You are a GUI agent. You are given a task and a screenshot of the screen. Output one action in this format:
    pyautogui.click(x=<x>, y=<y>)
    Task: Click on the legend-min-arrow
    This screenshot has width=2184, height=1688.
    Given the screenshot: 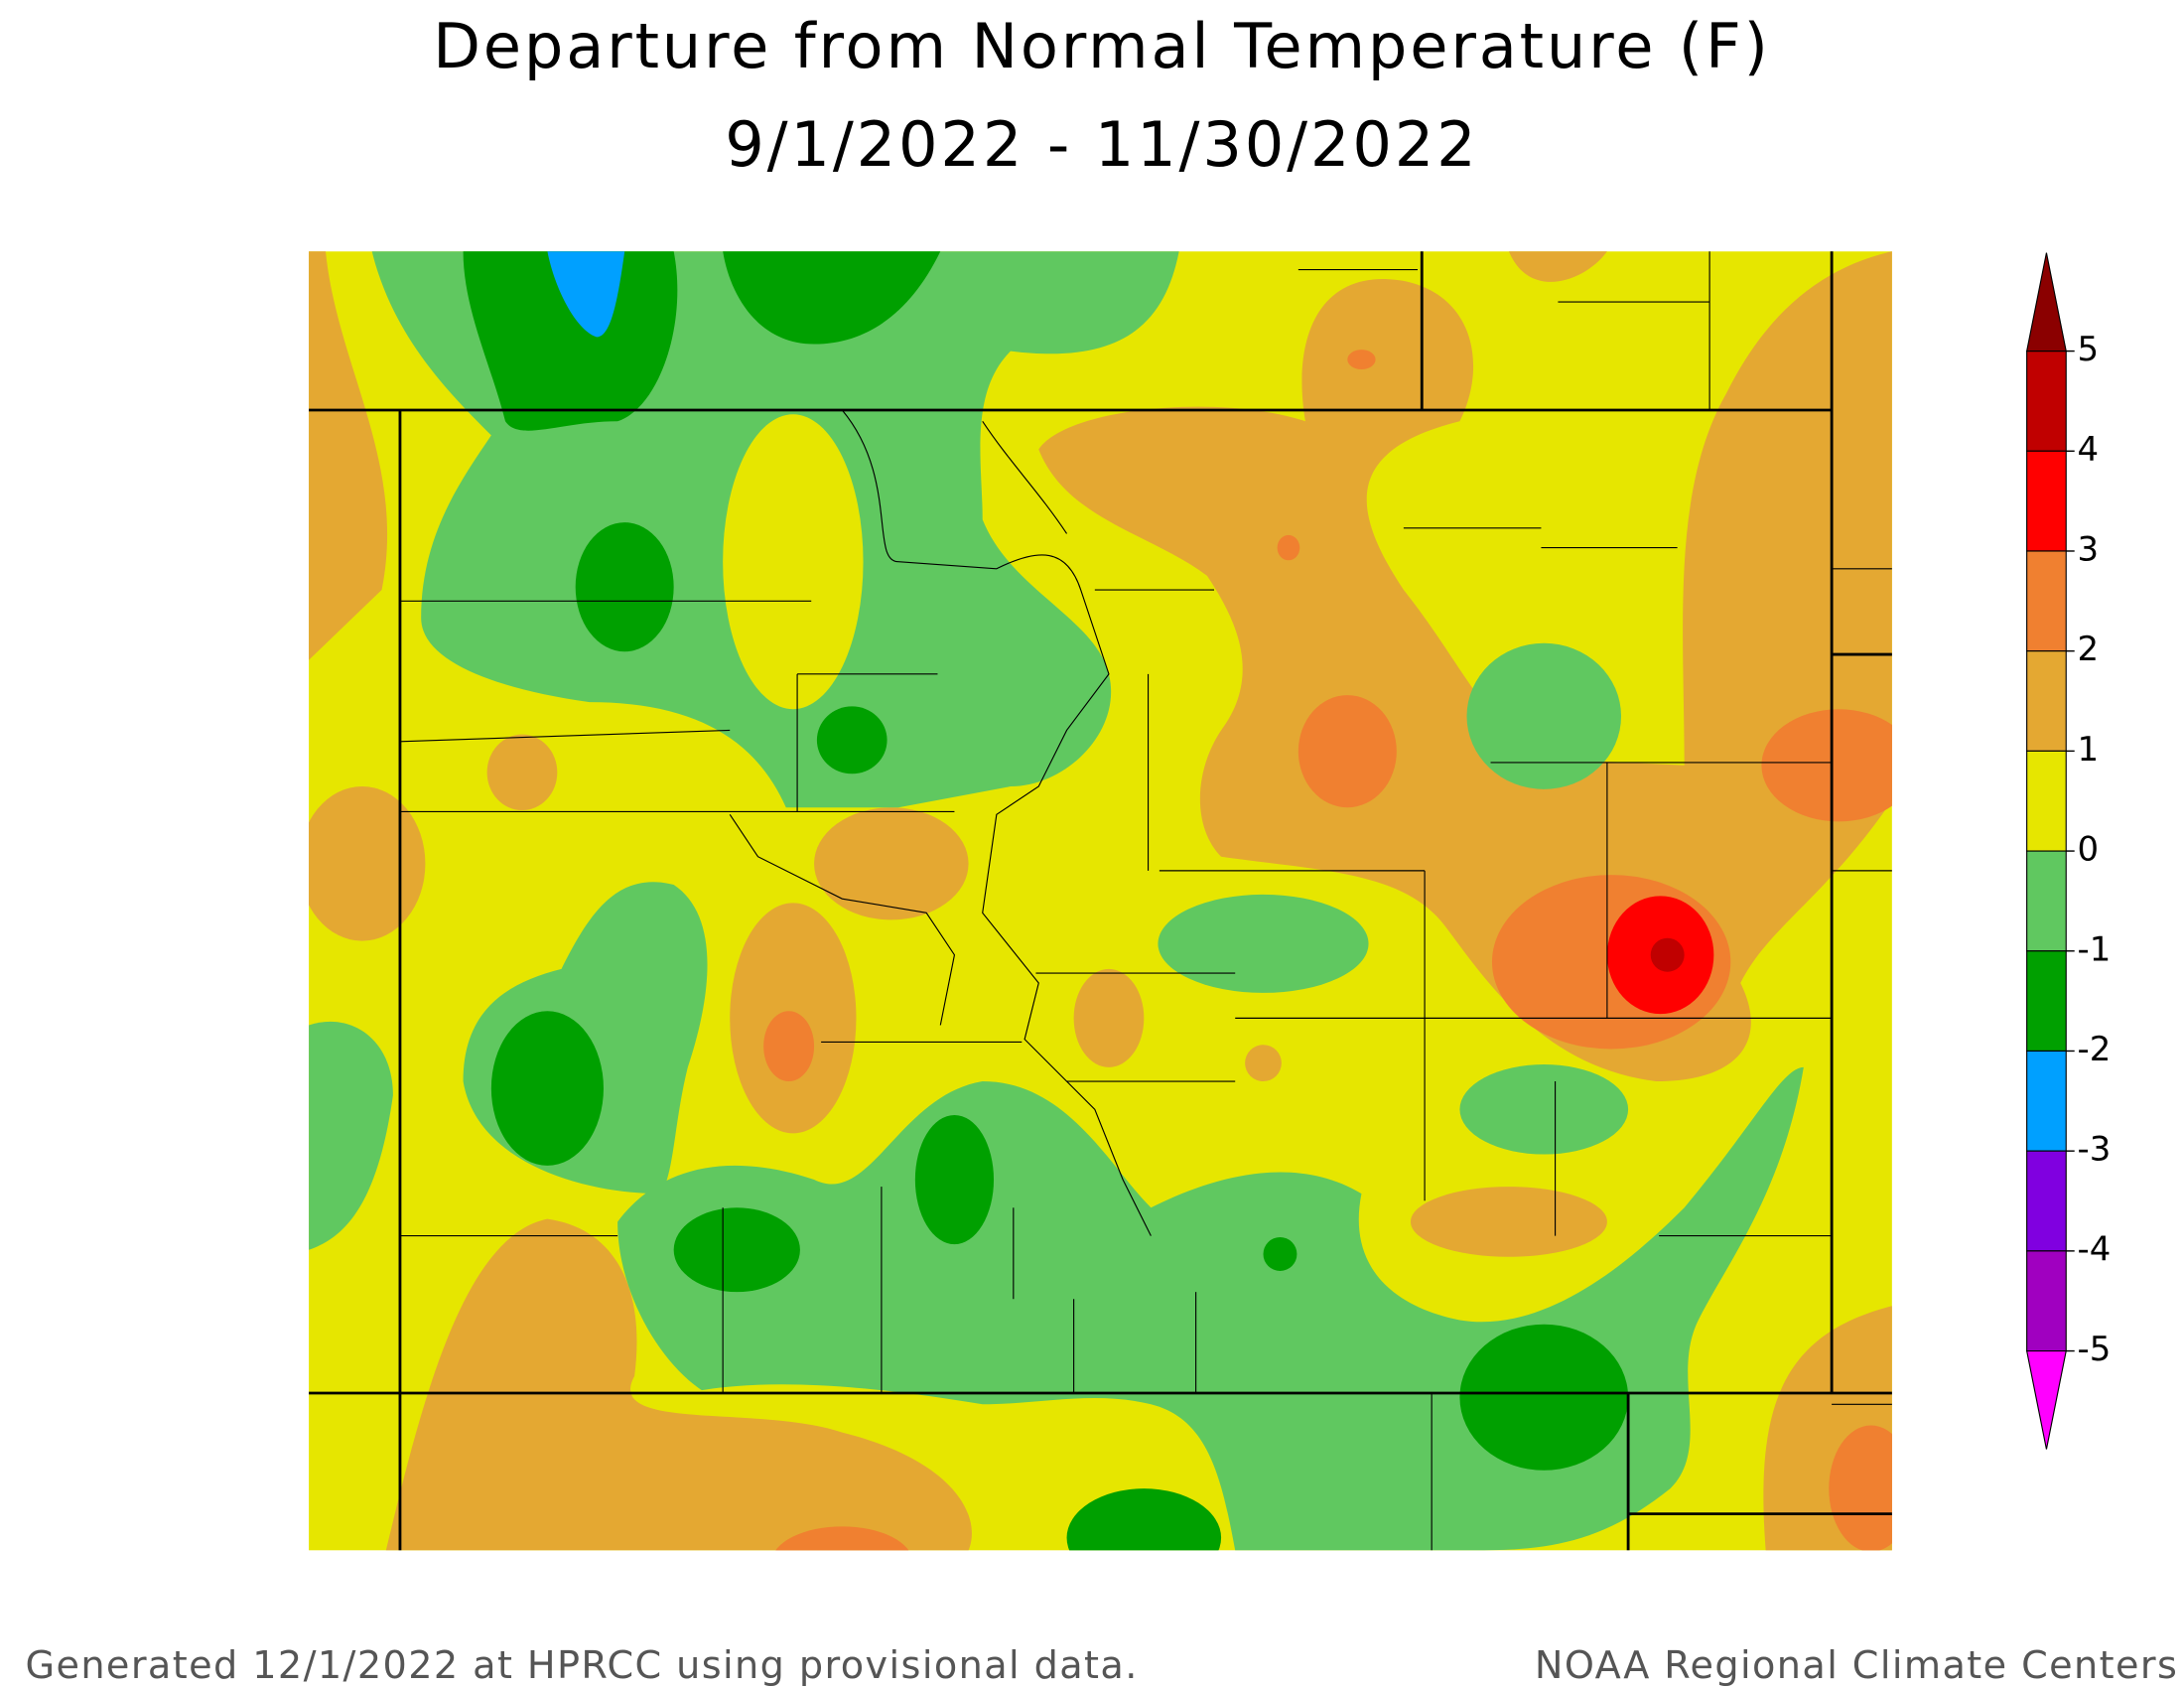 What is the action you would take?
    pyautogui.click(x=2046, y=1400)
    